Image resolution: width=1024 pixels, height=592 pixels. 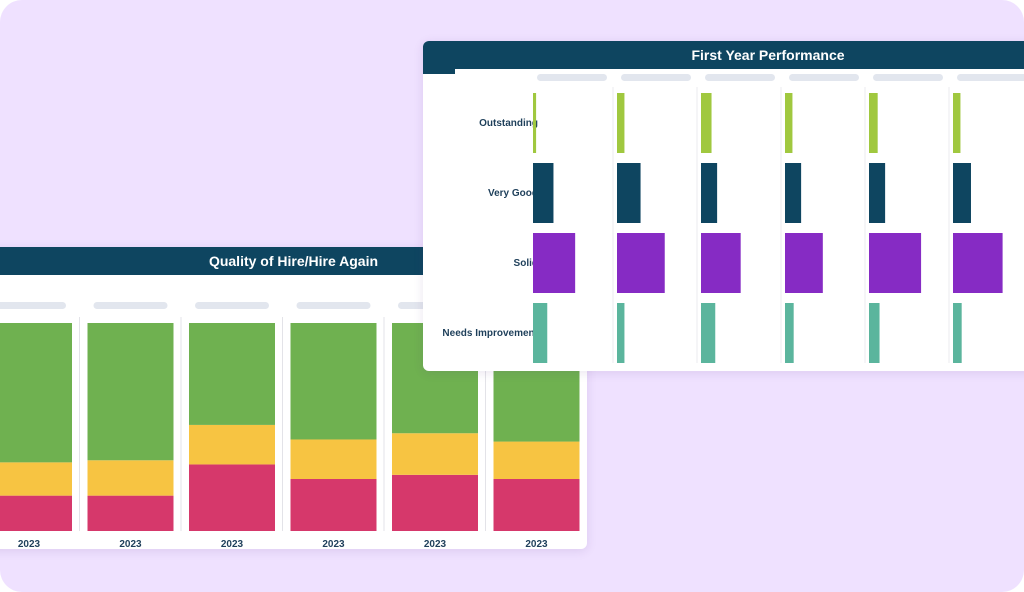 I want to click on row-label-solid: Solid, so click(x=525, y=263).